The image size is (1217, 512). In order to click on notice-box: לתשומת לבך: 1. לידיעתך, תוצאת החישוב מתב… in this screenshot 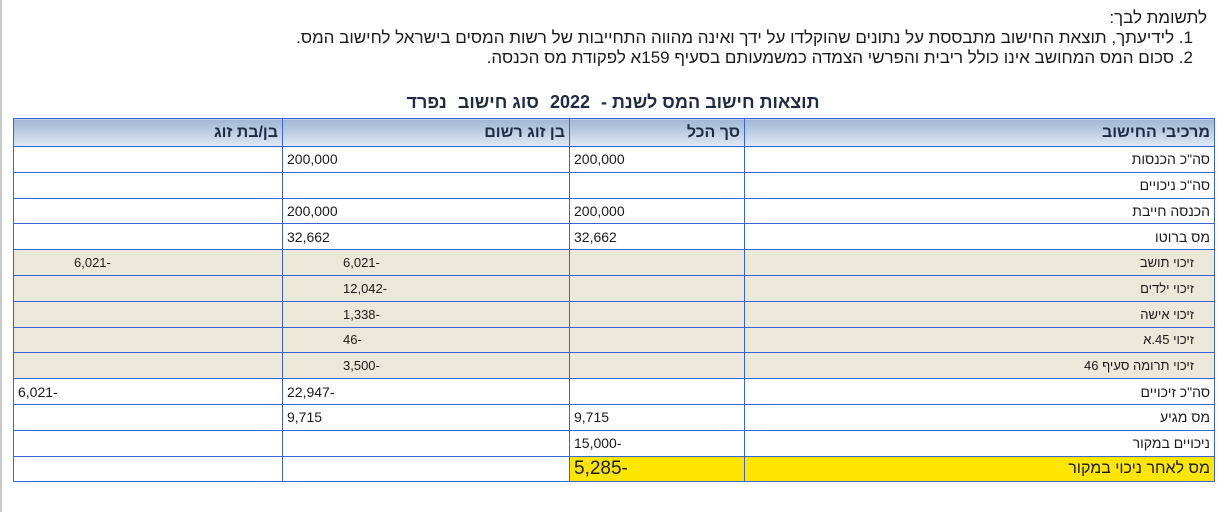, I will do `click(751, 38)`.